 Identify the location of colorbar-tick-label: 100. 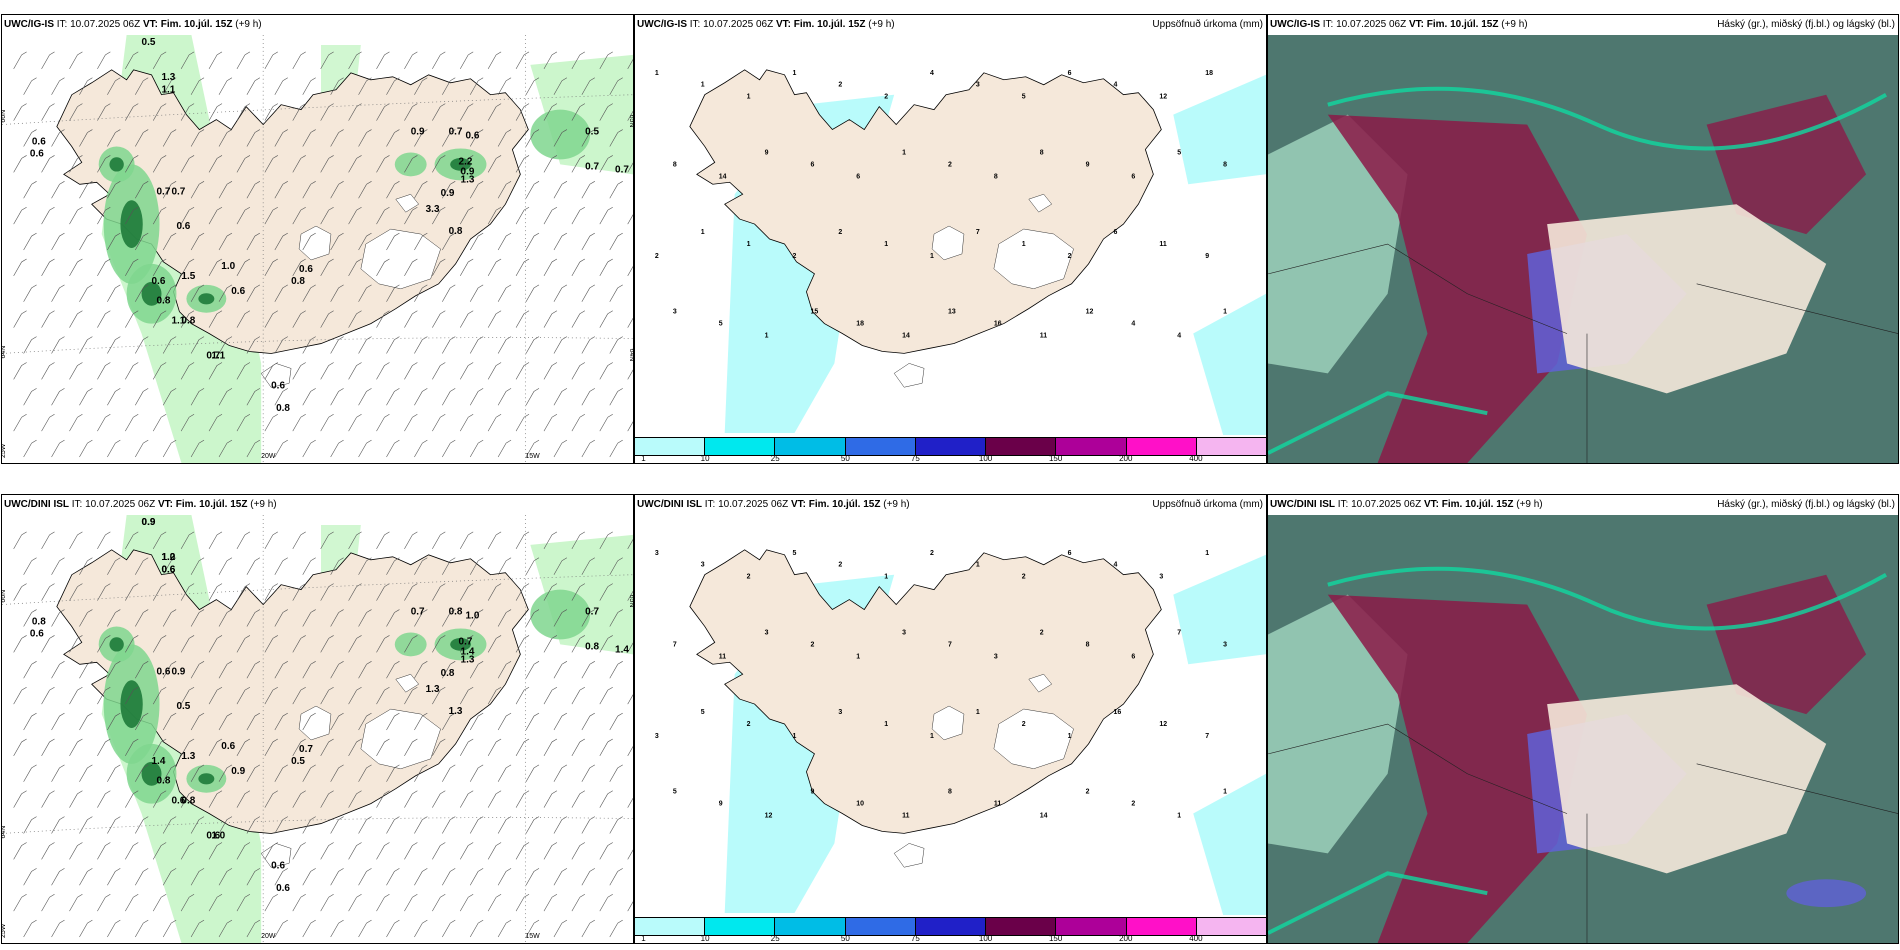
(985, 458).